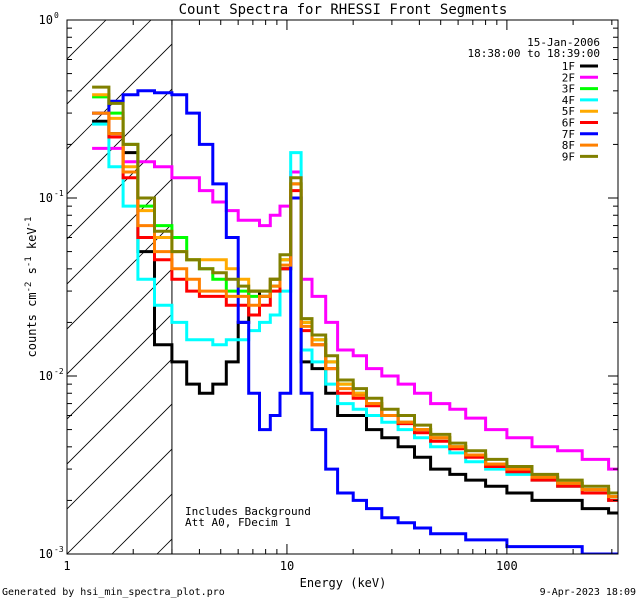  What do you see at coordinates (343, 583) in the screenshot?
I see `x-axis-label: Energy (keV)` at bounding box center [343, 583].